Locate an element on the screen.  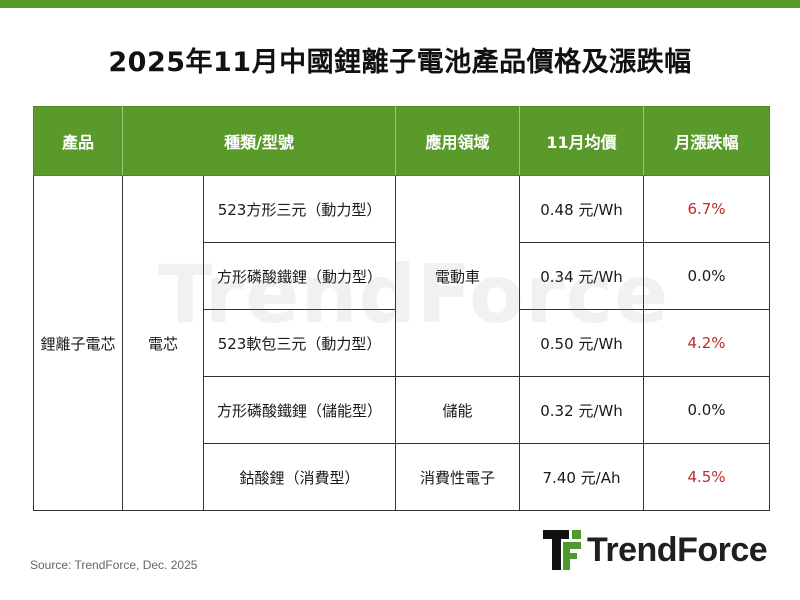
model-cell: 鈷酸鋰（消費型） is located at coordinates (299, 477).